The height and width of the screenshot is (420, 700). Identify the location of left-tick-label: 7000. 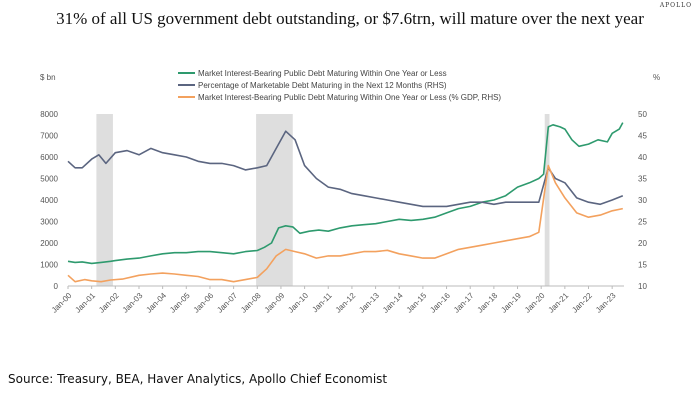
(49, 136).